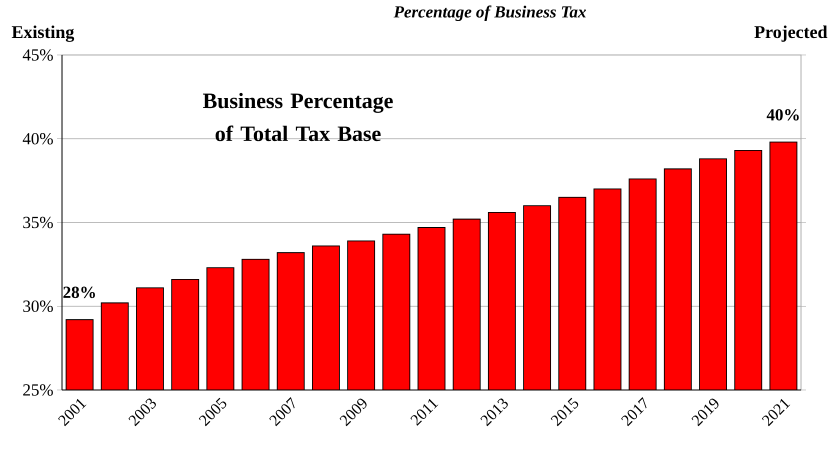 The image size is (833, 454). I want to click on annotation: Business Percentage of Total Tax Base, so click(297, 117).